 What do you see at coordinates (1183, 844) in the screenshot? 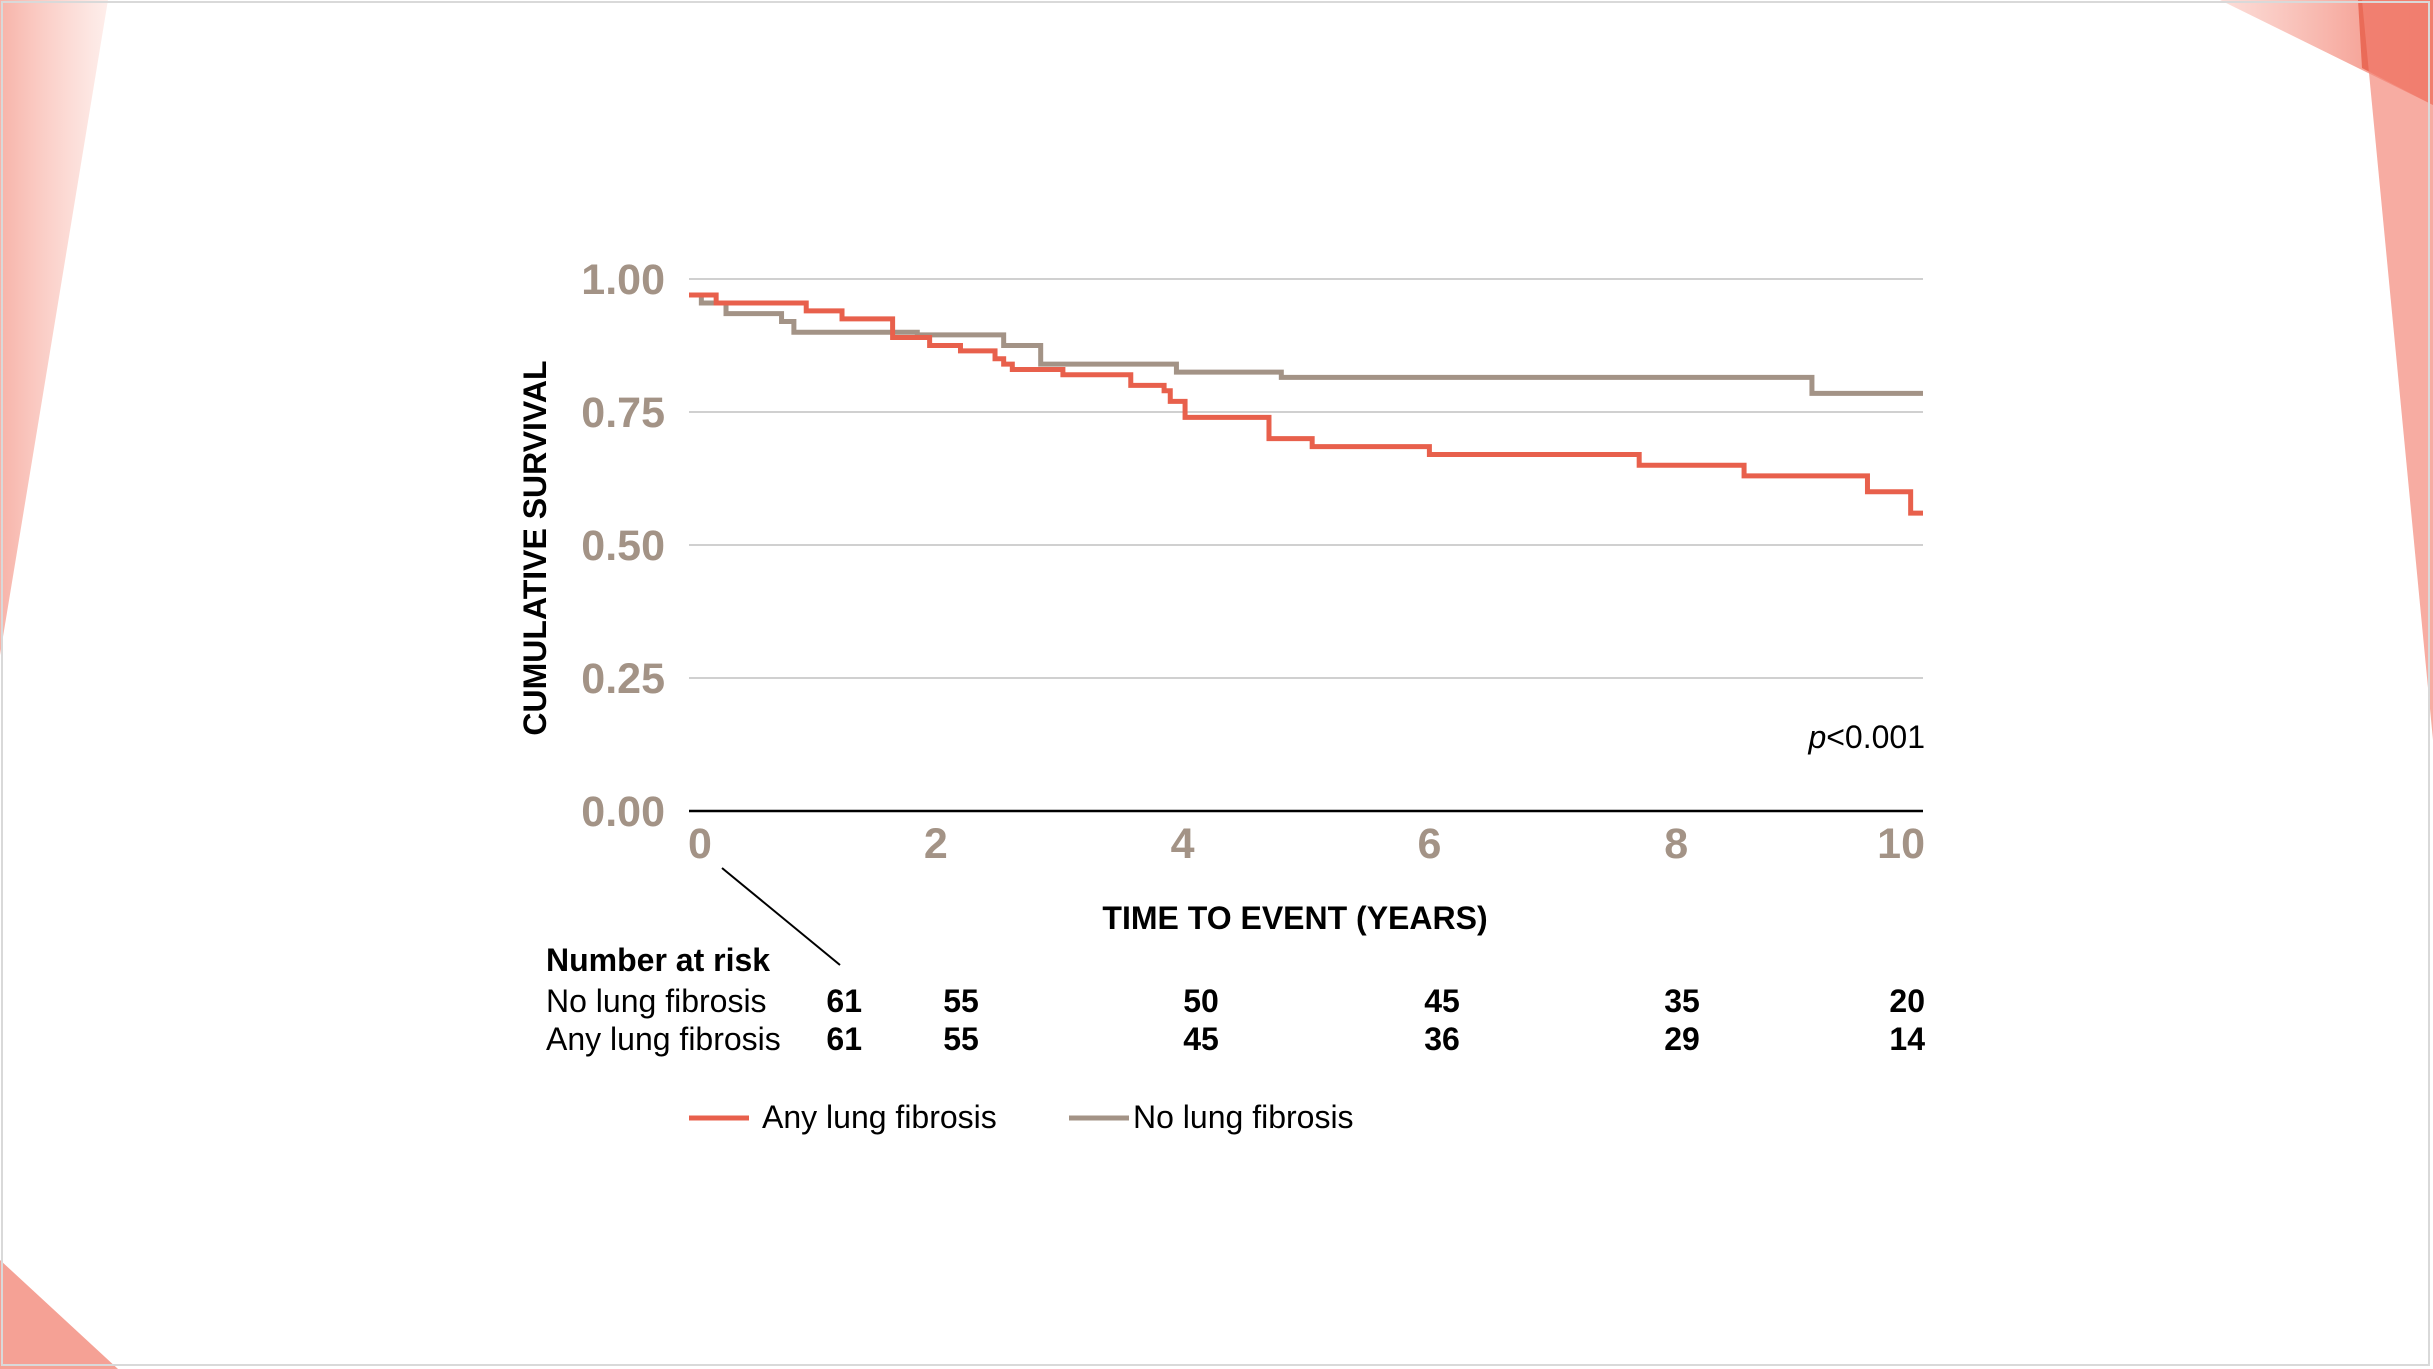
I see `x-tick-label-2: 4` at bounding box center [1183, 844].